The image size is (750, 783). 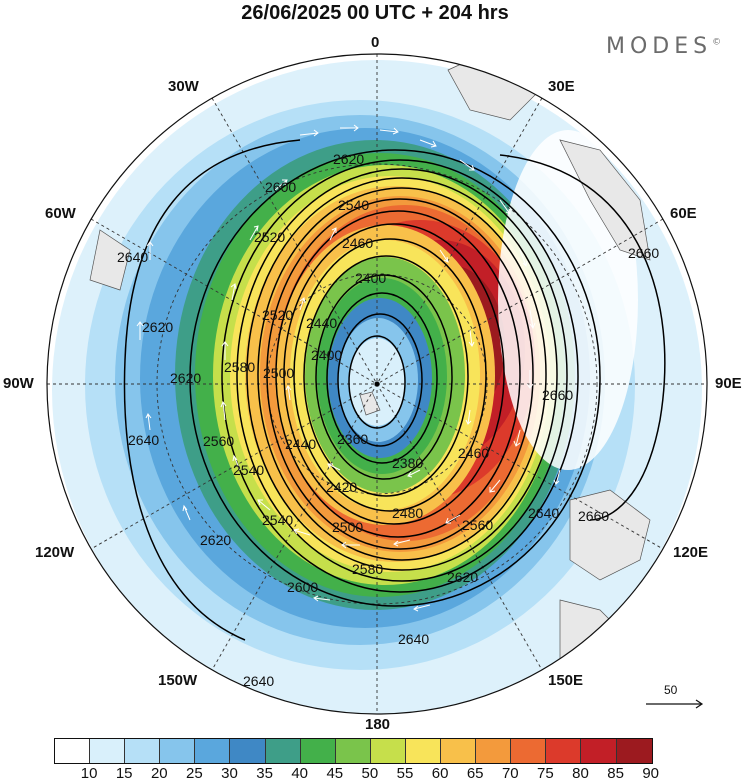 I want to click on colorbar-tick-label: 20, so click(x=159, y=773).